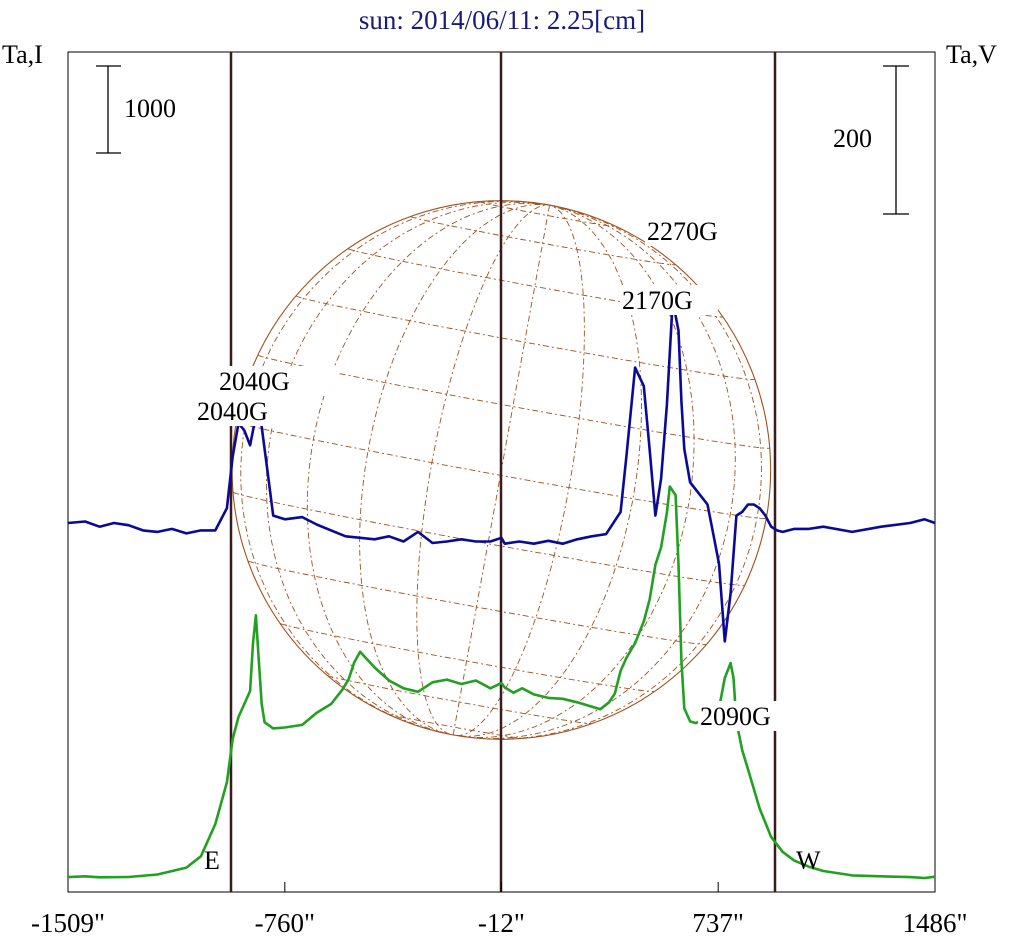  What do you see at coordinates (22, 54) in the screenshot?
I see `y-axis-label-left: Ta,I` at bounding box center [22, 54].